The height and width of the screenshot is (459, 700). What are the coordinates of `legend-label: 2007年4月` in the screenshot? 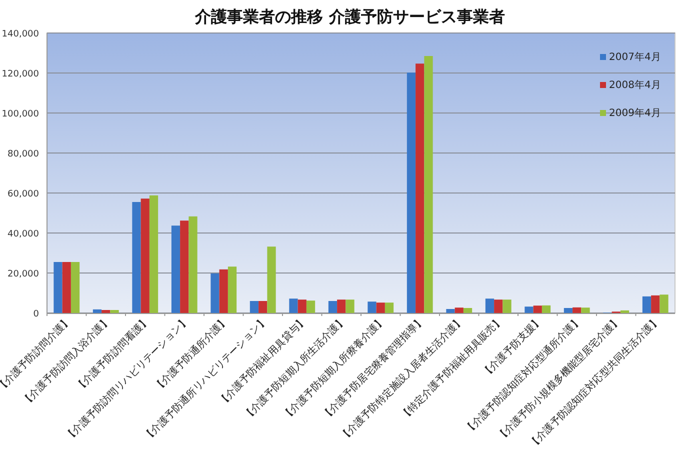 It's located at (635, 57).